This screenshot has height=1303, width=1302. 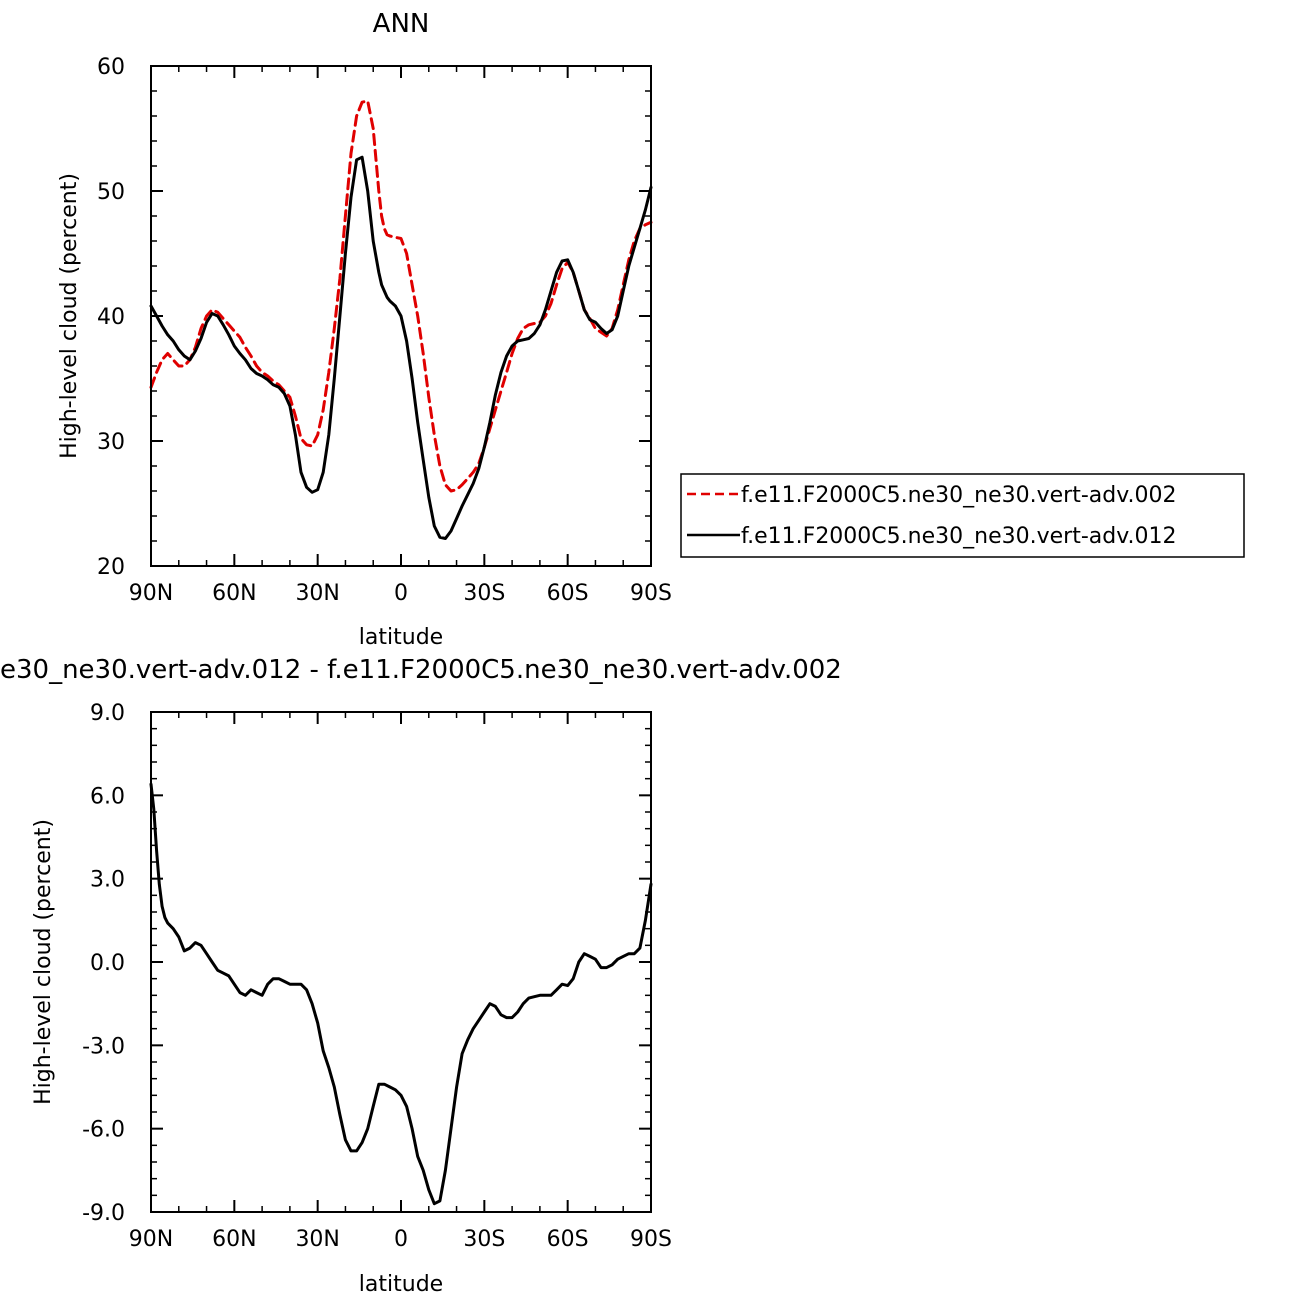 What do you see at coordinates (107, 796) in the screenshot?
I see `bottom-y-tick-label: 6.0` at bounding box center [107, 796].